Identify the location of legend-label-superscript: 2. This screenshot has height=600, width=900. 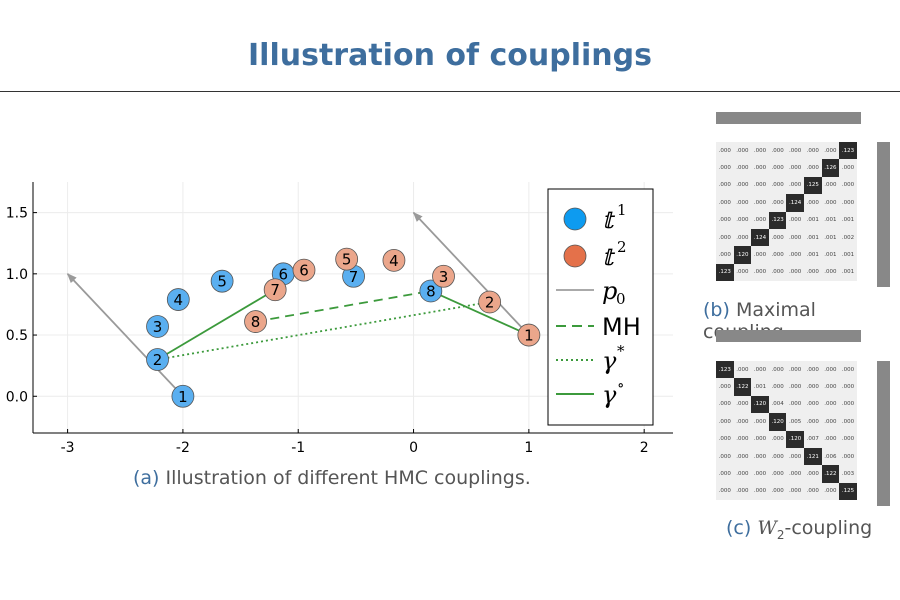
(622, 247).